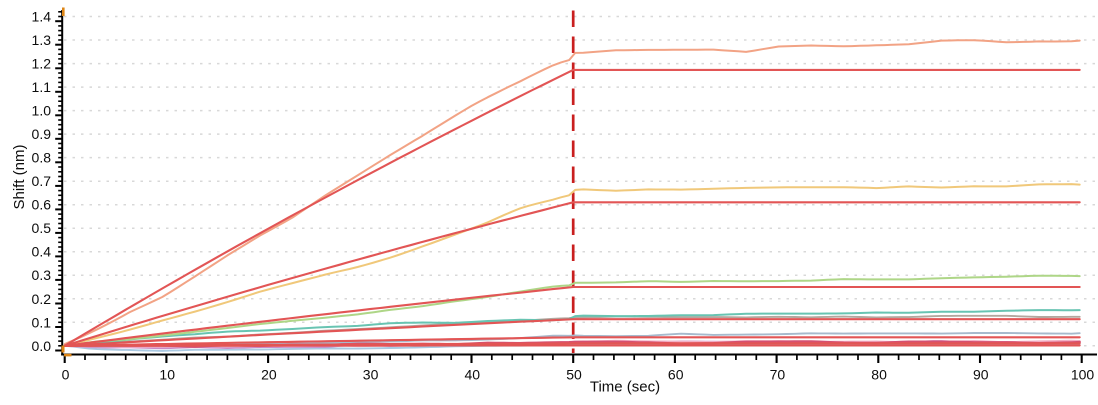 The image size is (1098, 405). Describe the element at coordinates (42, 346) in the screenshot. I see `svg-text: 0.0` at that location.